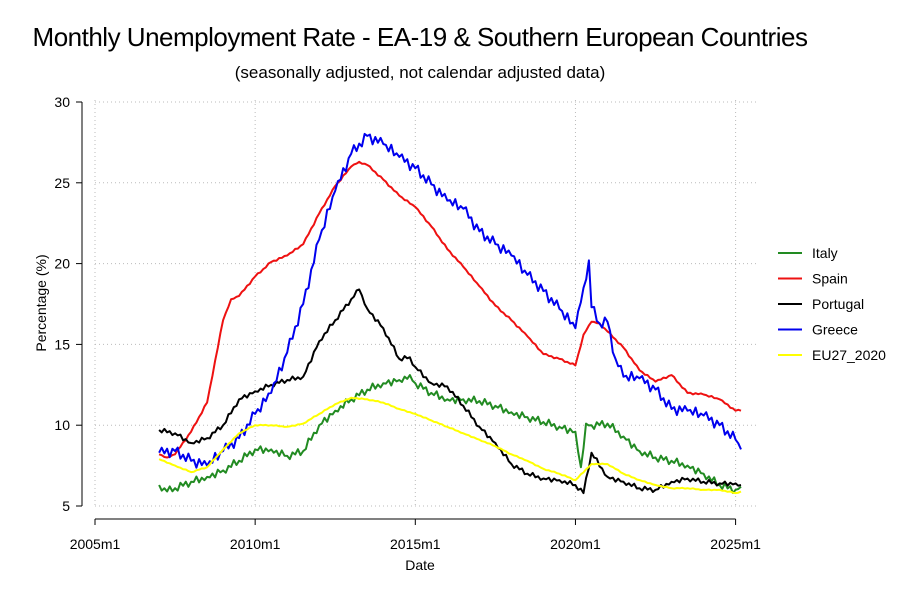 The height and width of the screenshot is (608, 912). What do you see at coordinates (415, 544) in the screenshot?
I see `x-tick-label: 2015m1` at bounding box center [415, 544].